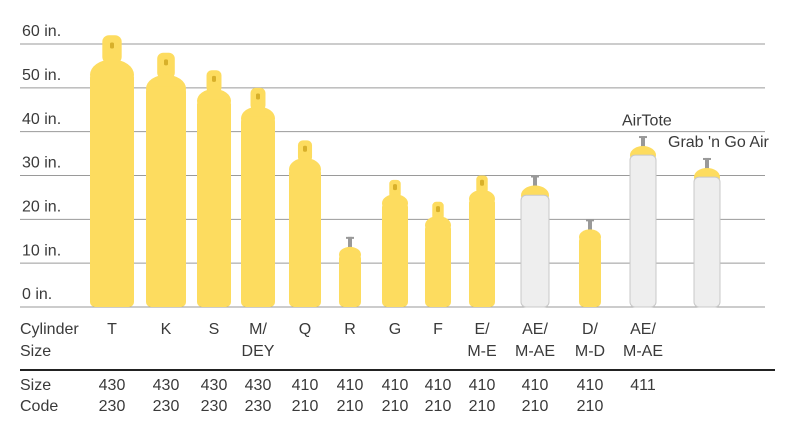  I want to click on y-tick-label: 20 in., so click(41, 207).